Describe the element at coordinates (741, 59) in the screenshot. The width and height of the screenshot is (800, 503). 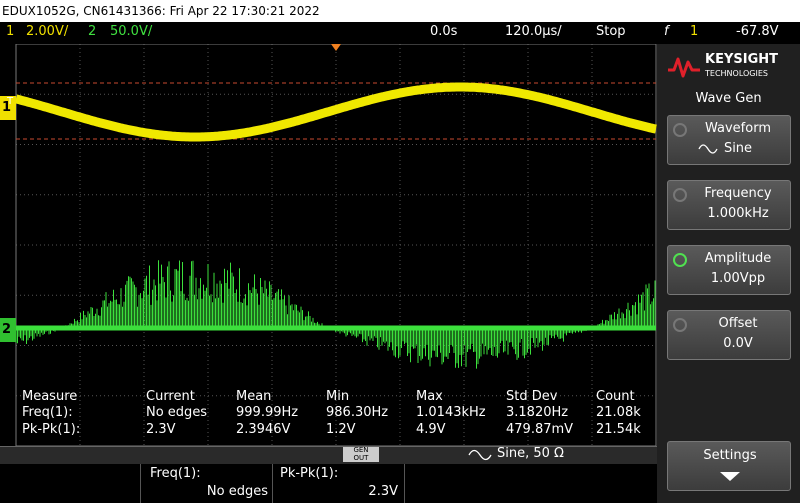
I see `logo-brand: KEYSIGHT` at that location.